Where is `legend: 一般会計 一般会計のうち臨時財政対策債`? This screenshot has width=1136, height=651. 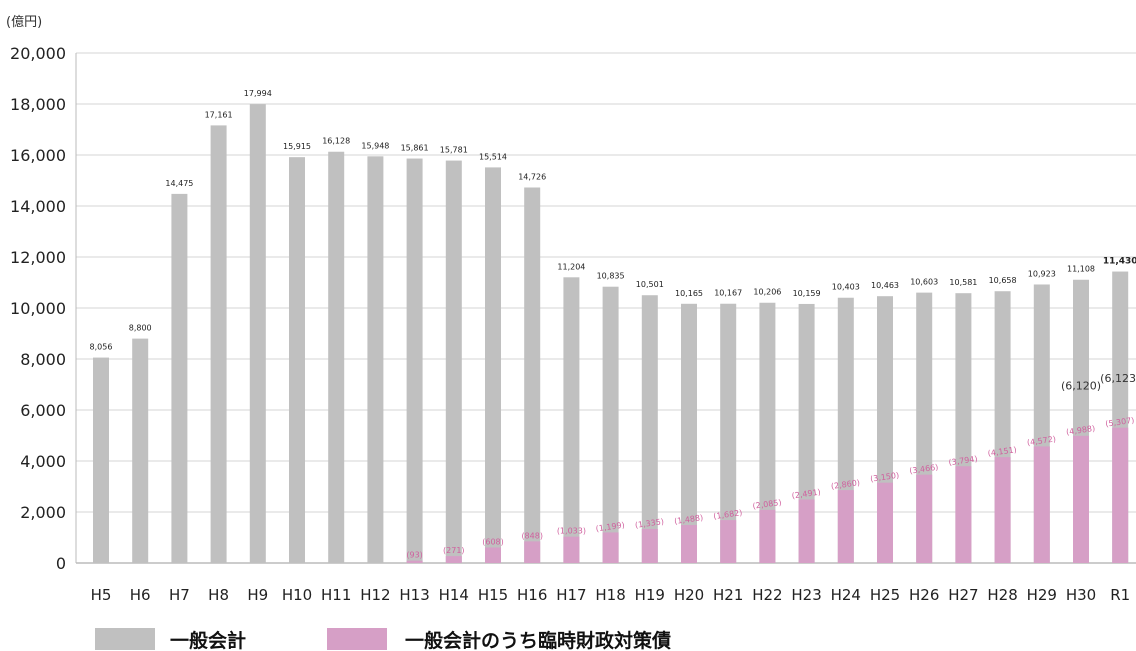
legend: 一般会計 一般会計のうち臨時財政対策債 is located at coordinates (383, 639).